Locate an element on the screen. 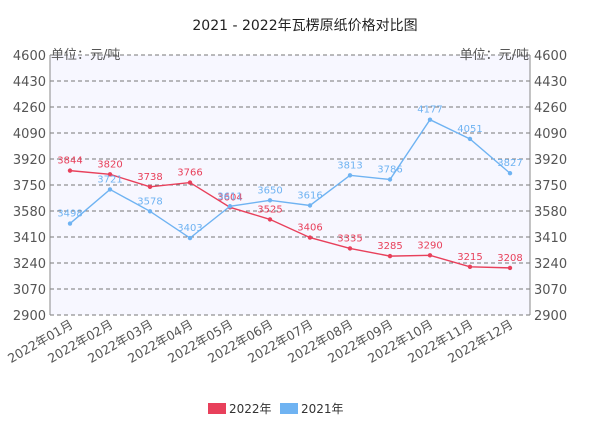  data-label: 3827 is located at coordinates (509, 163).